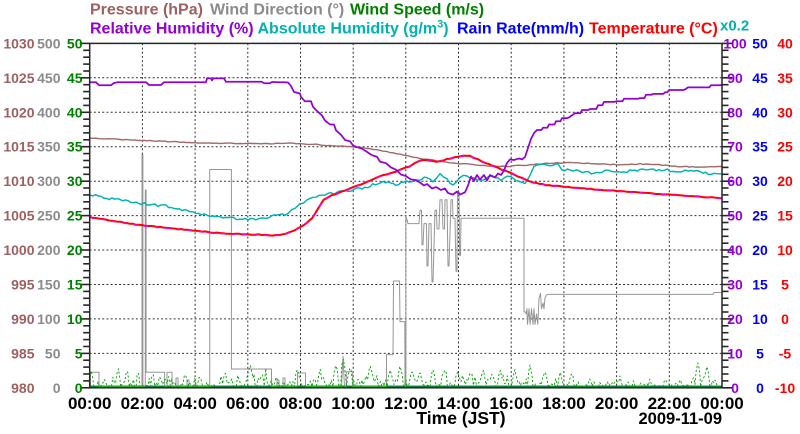  What do you see at coordinates (563, 403) in the screenshot?
I see `svg-text: 18:00` at bounding box center [563, 403].